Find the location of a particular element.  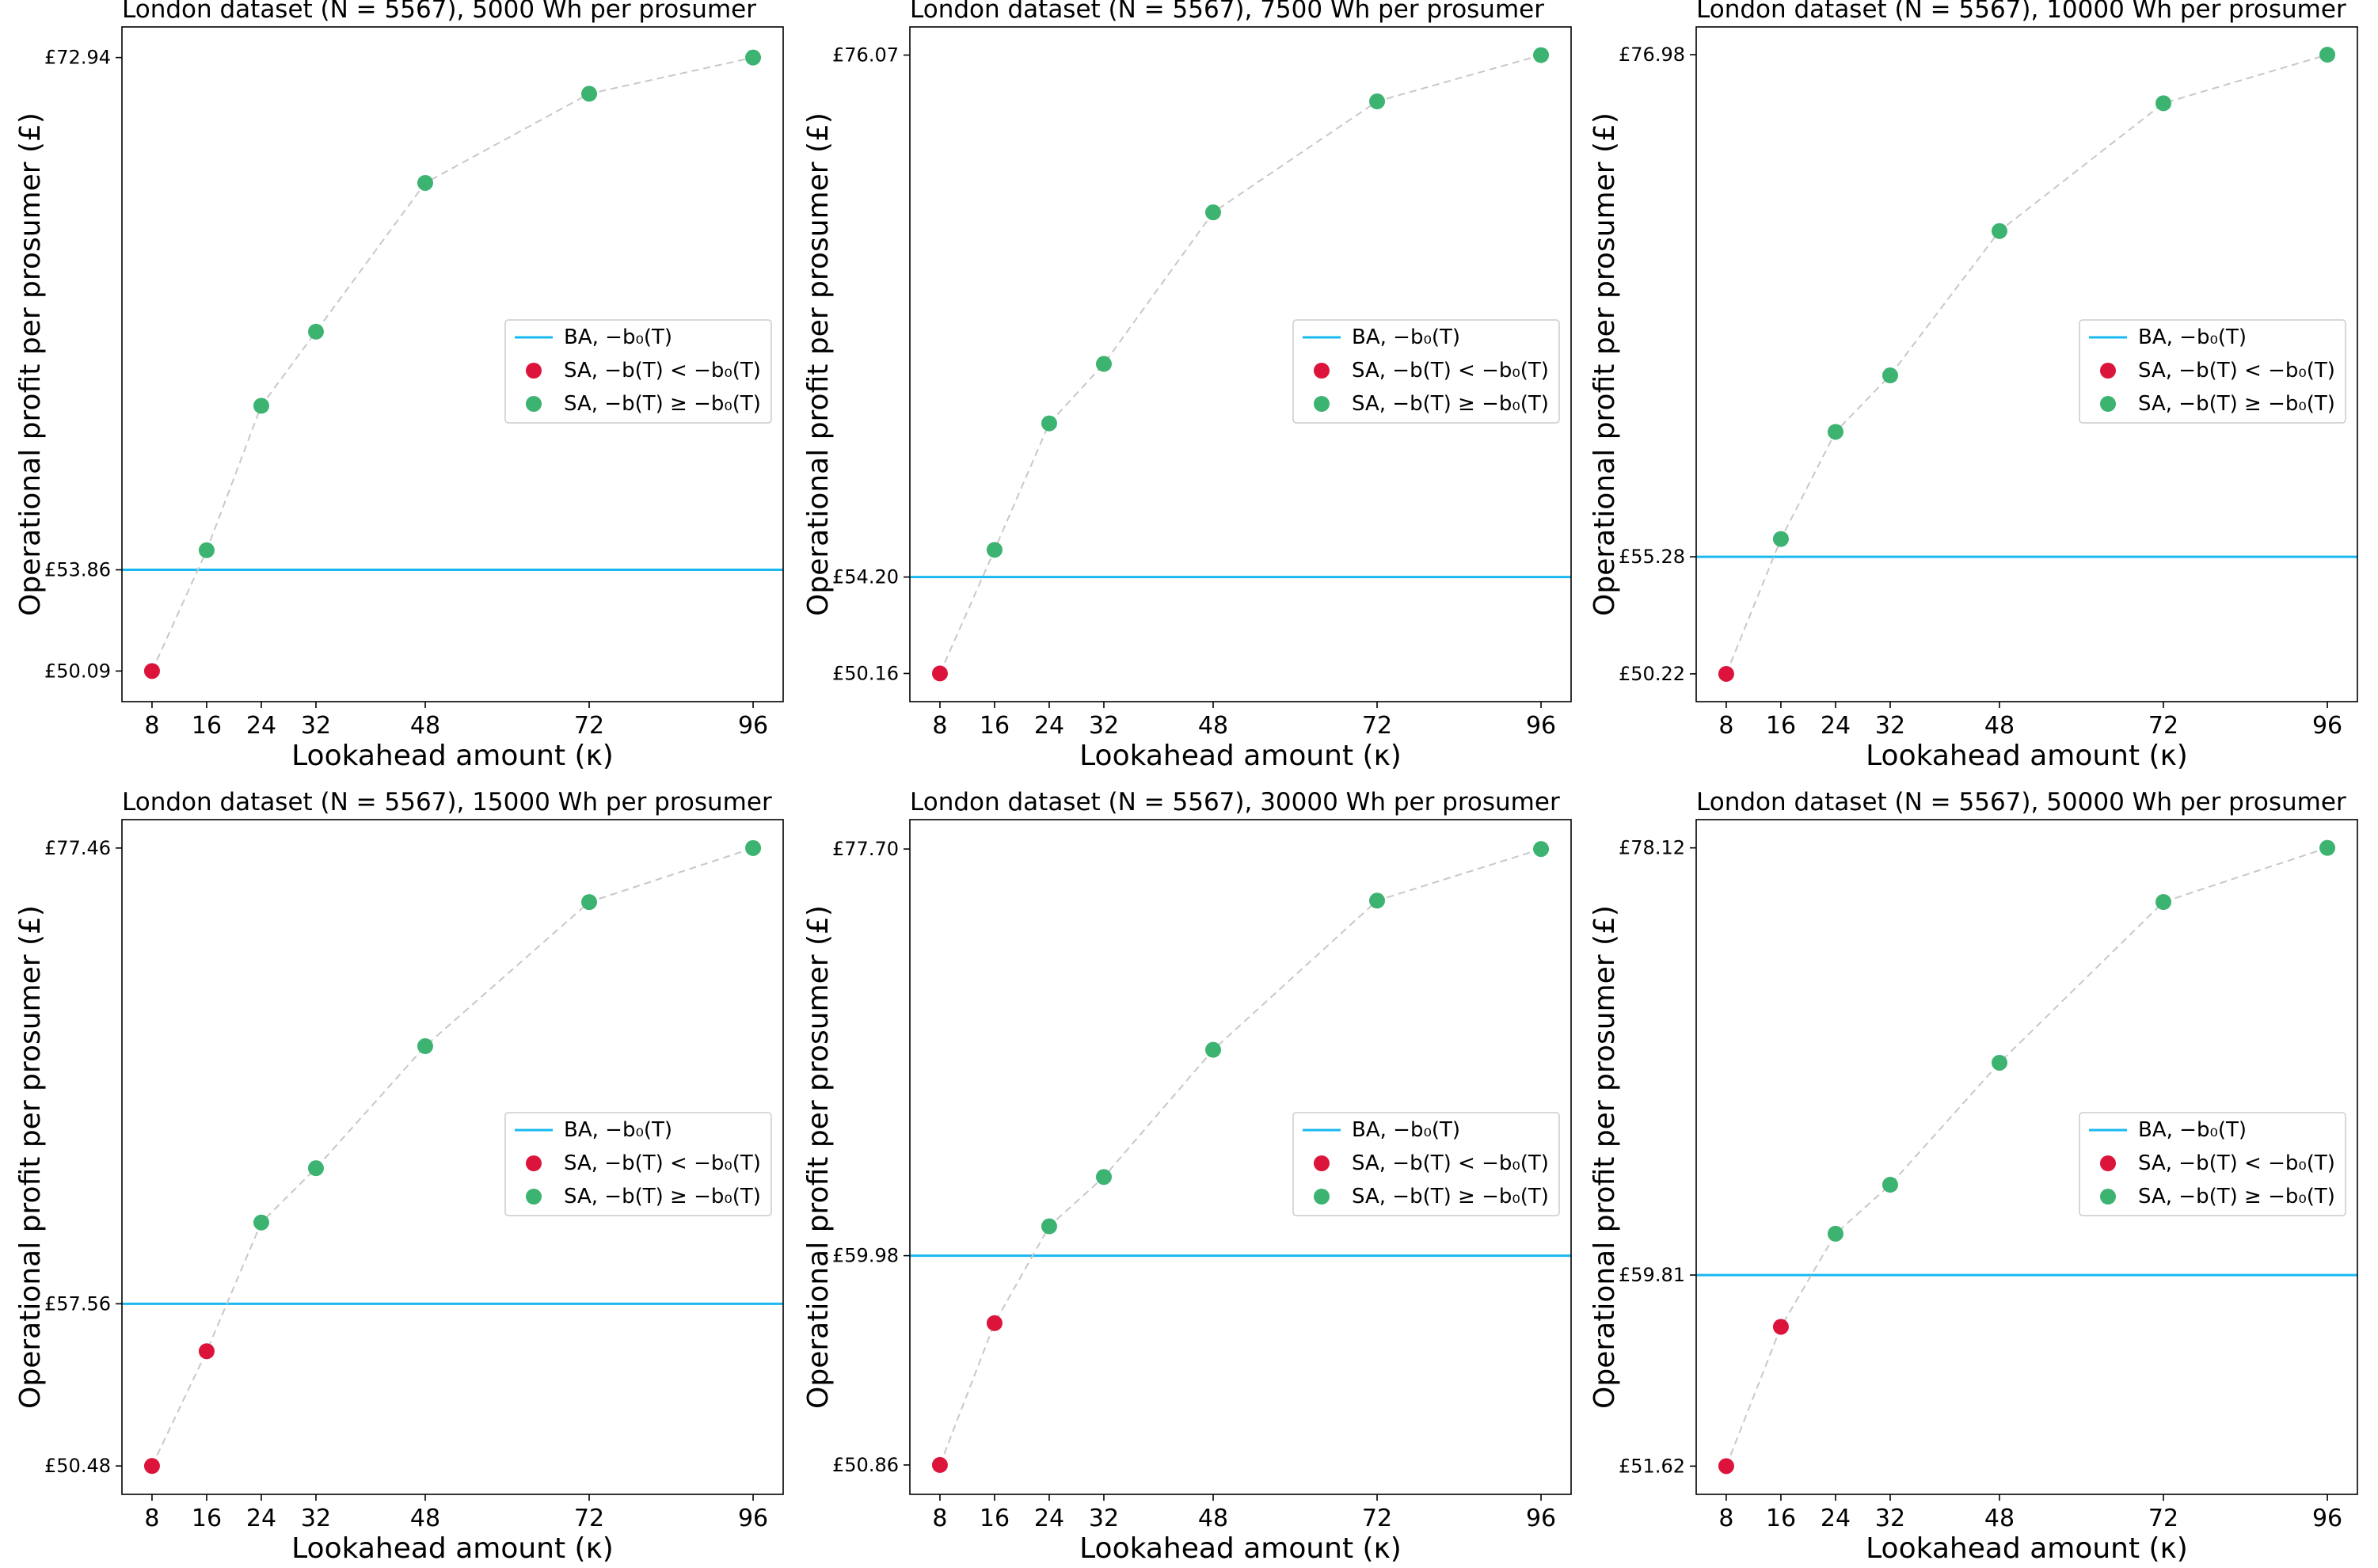

y-tick-label: £54.20 is located at coordinates (866, 577).